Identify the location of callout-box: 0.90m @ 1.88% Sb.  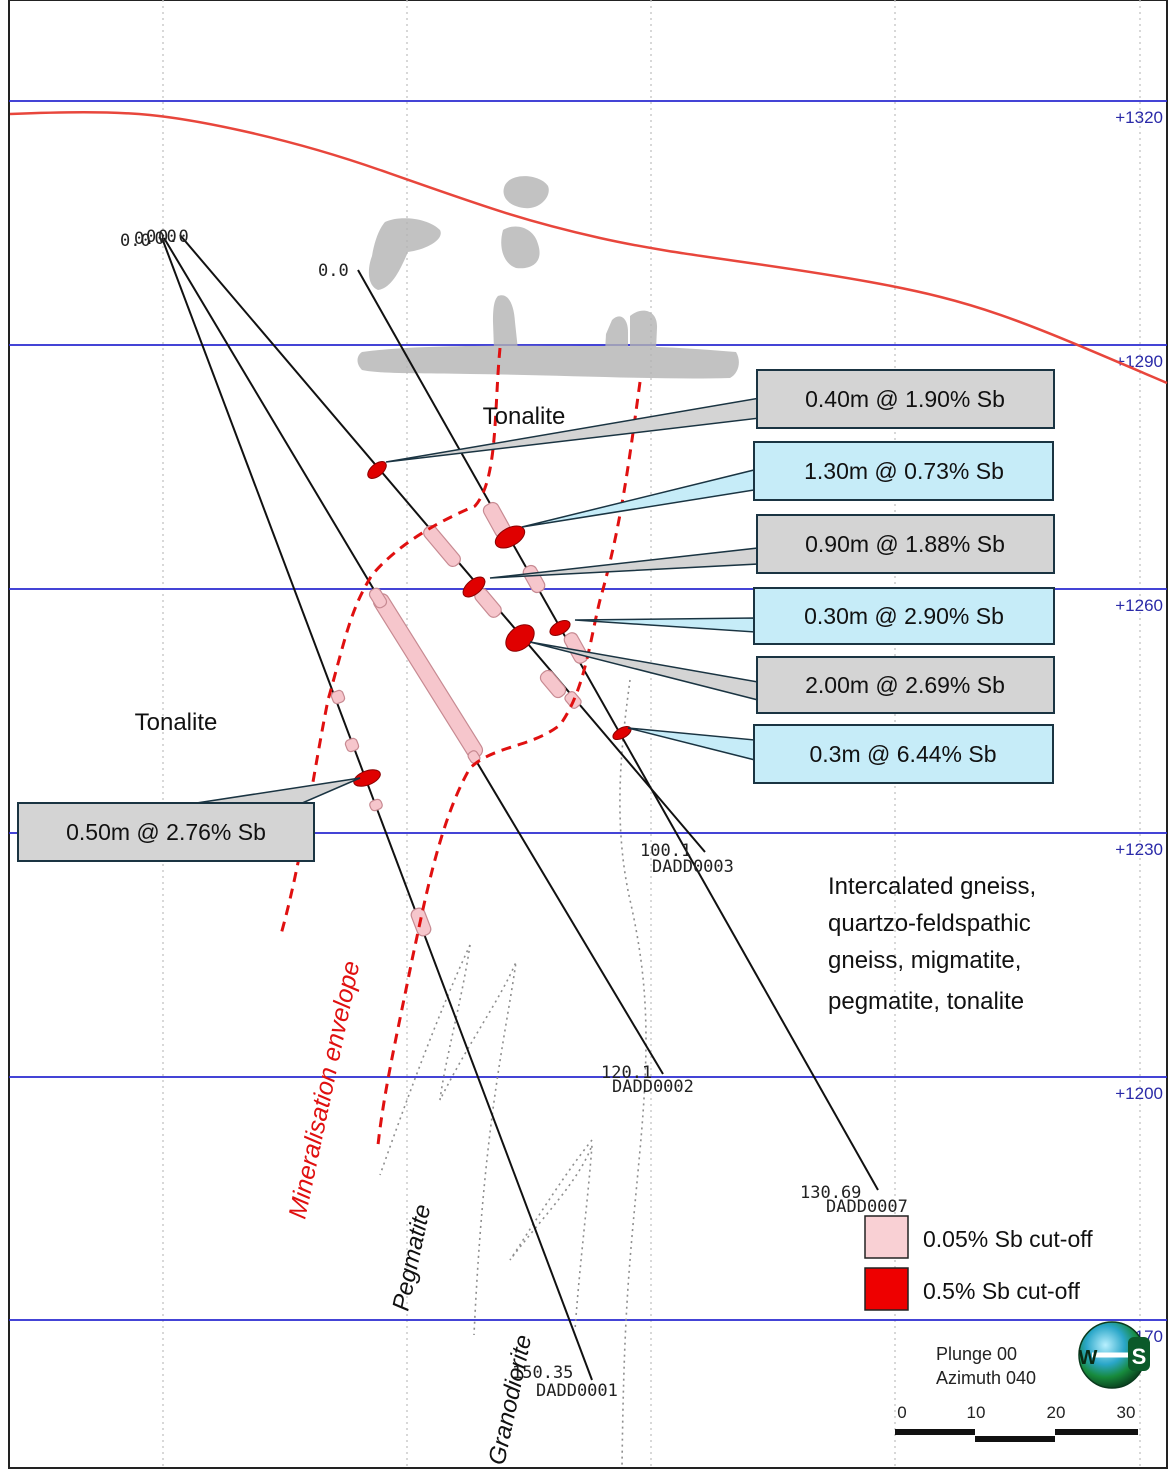
(905, 544).